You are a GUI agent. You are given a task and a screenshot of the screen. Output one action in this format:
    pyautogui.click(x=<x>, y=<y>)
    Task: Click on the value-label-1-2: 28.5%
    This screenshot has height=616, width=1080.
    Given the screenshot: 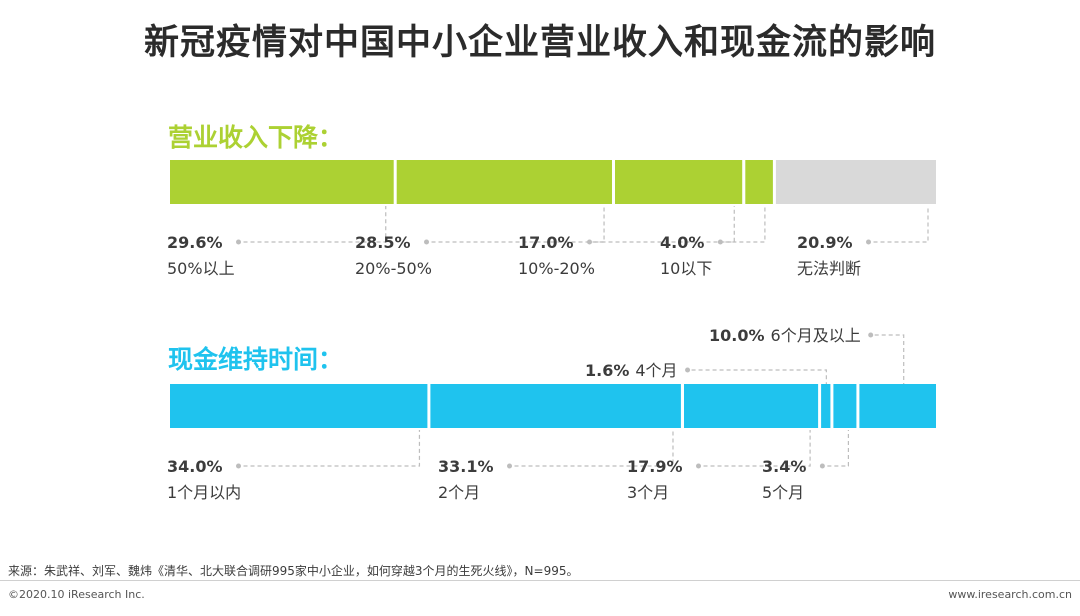 What is the action you would take?
    pyautogui.click(x=383, y=242)
    